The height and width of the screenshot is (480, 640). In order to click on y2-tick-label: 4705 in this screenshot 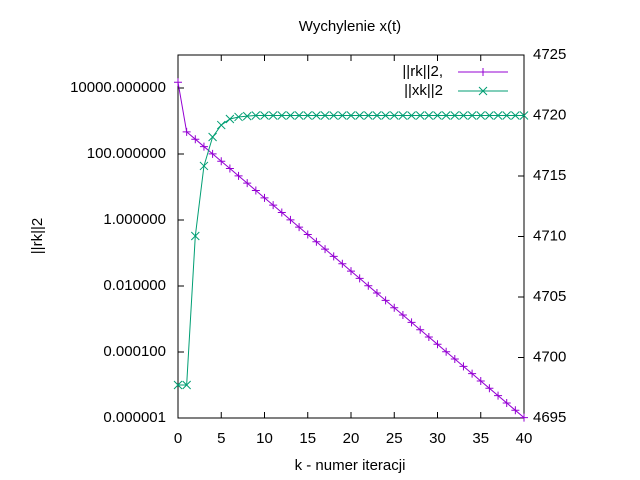, I will do `click(549, 296)`.